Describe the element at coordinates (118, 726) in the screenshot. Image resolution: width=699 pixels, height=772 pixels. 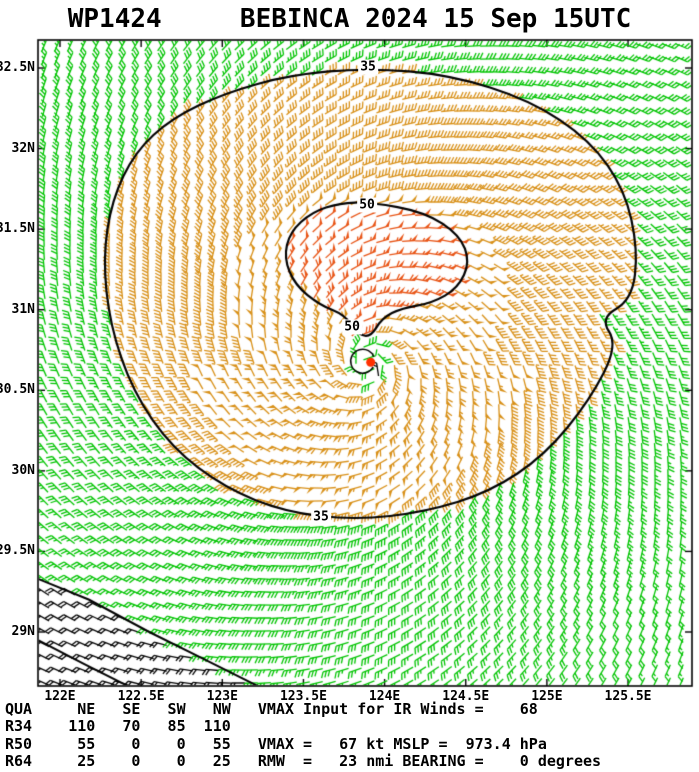
I see `readout-r34-row: R34 110 70 85 110` at that location.